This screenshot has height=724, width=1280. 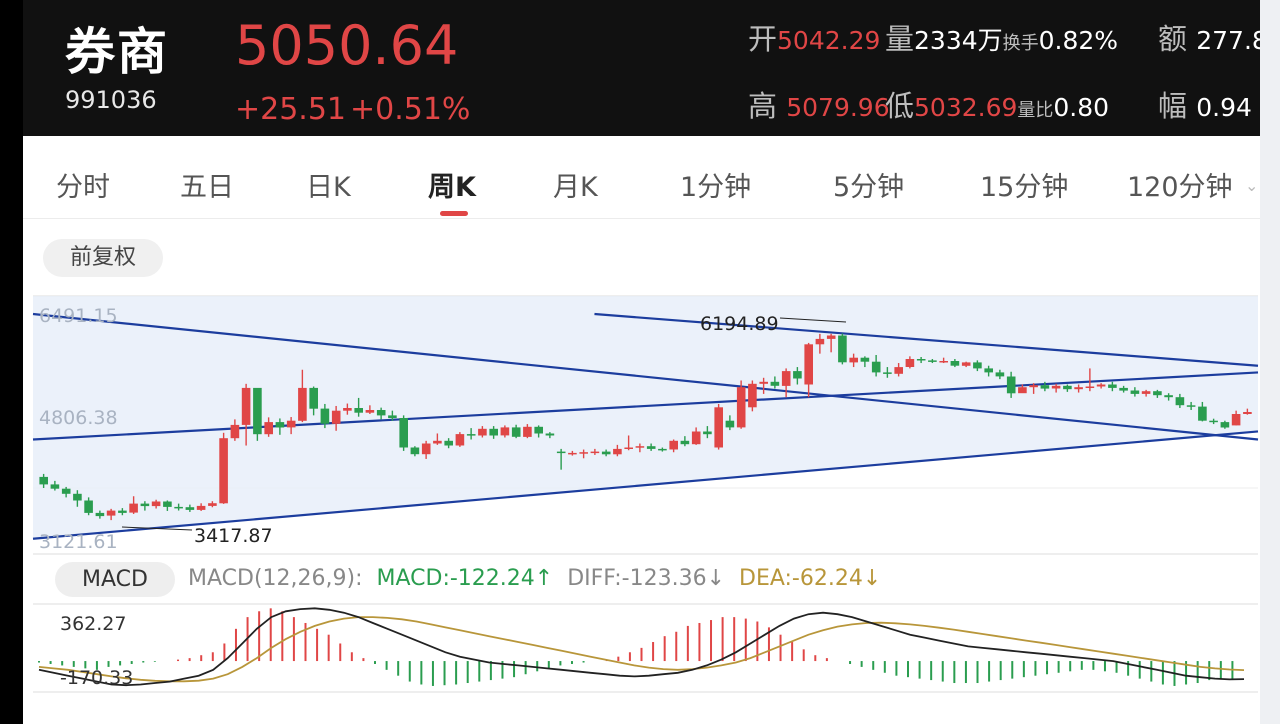 What do you see at coordinates (117, 52) in the screenshot?
I see `stock-name: 券商` at bounding box center [117, 52].